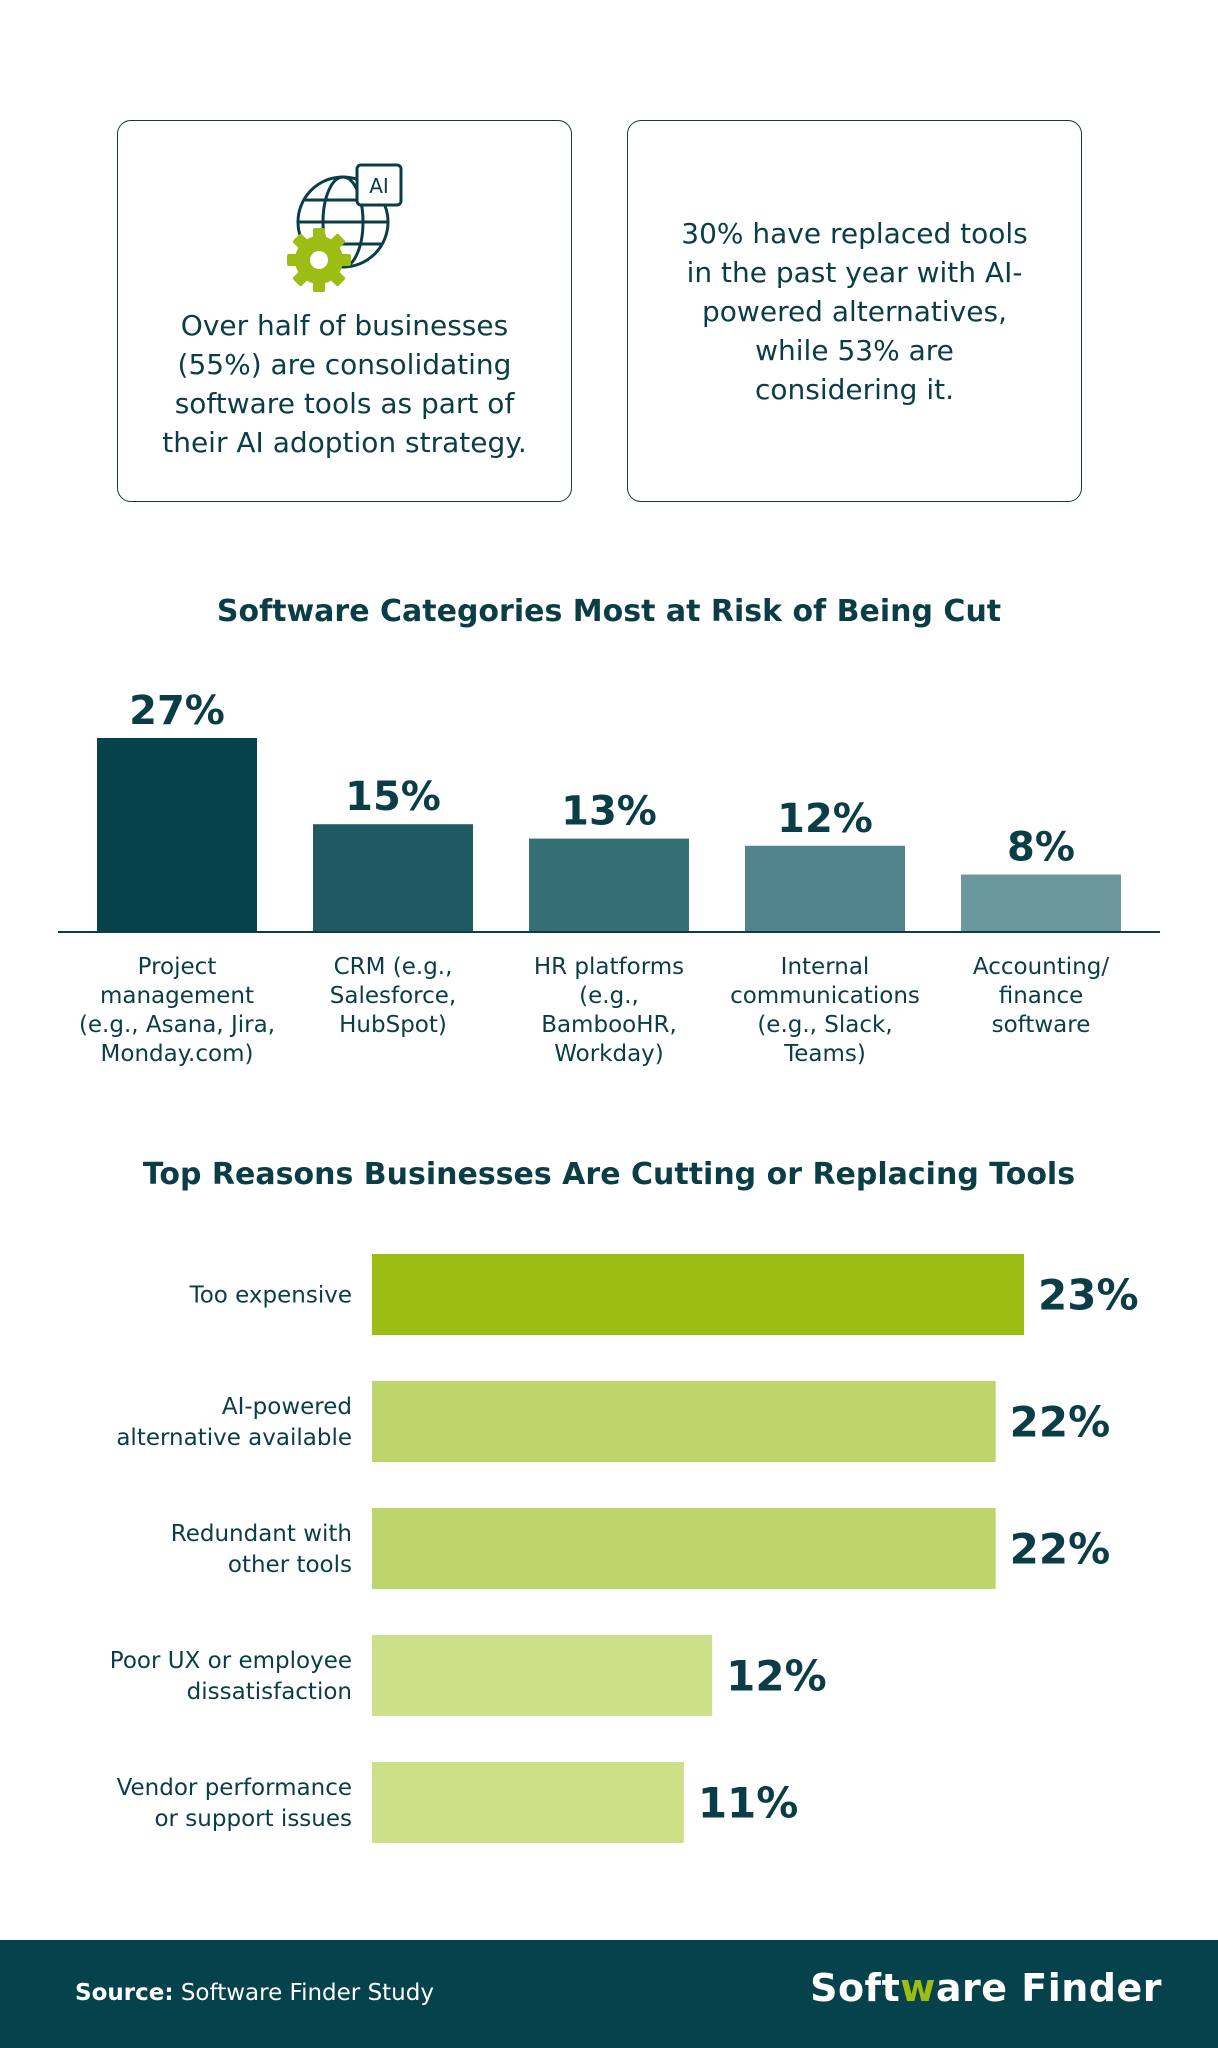 The height and width of the screenshot is (2048, 1218). What do you see at coordinates (234, 1803) in the screenshot?
I see `reason-category-label: Vendor performance or support issues` at bounding box center [234, 1803].